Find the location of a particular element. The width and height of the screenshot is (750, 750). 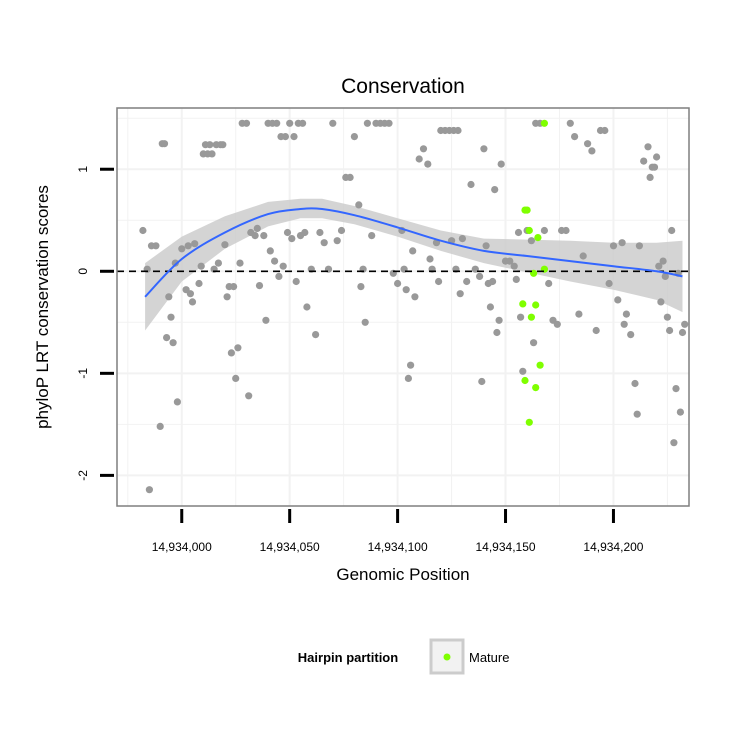

y-tick-label: -1 is located at coordinates (83, 373).